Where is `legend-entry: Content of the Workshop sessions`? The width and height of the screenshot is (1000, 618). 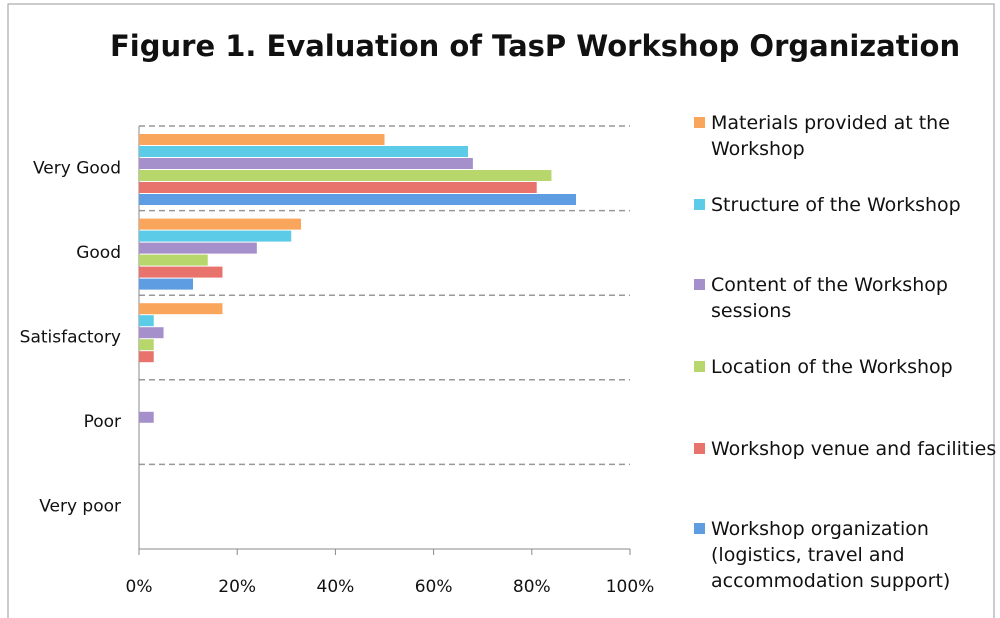
legend-entry: Content of the Workshop sessions is located at coordinates (847, 298).